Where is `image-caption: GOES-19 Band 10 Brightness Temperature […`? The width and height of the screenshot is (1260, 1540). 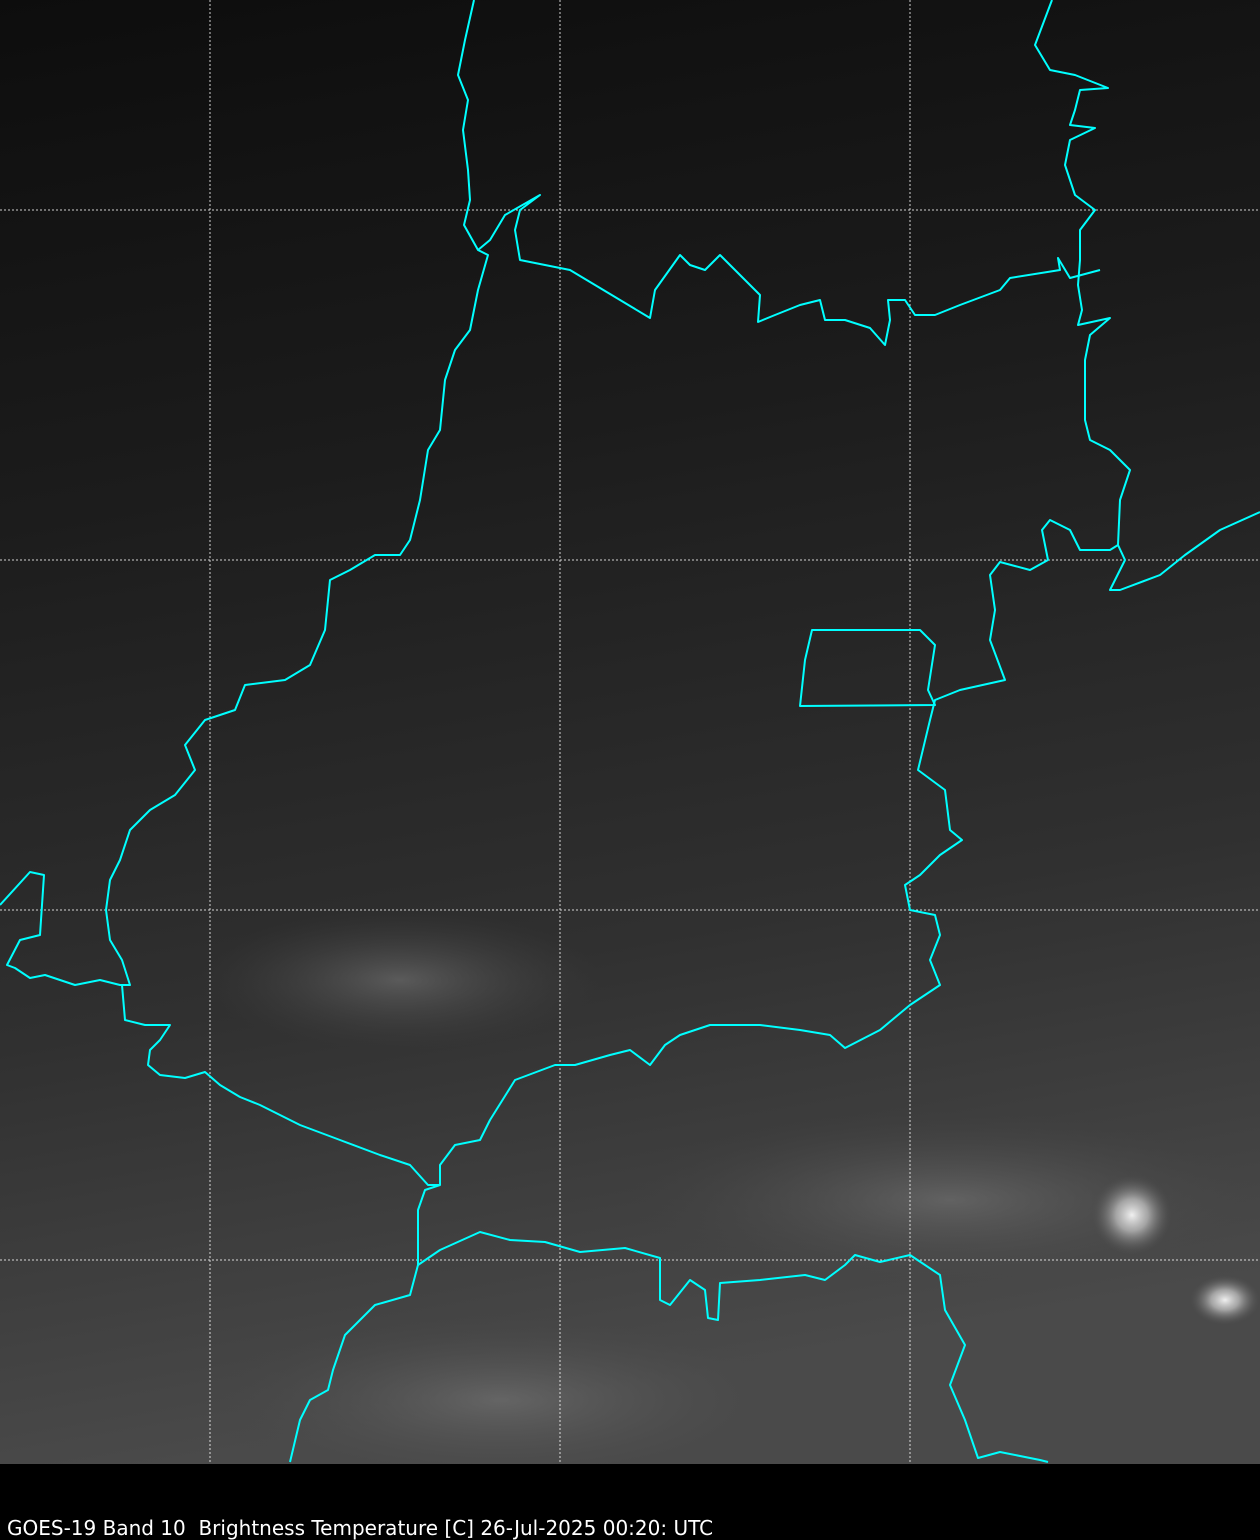
image-caption: GOES-19 Band 10 Brightness Temperature [… is located at coordinates (360, 1528).